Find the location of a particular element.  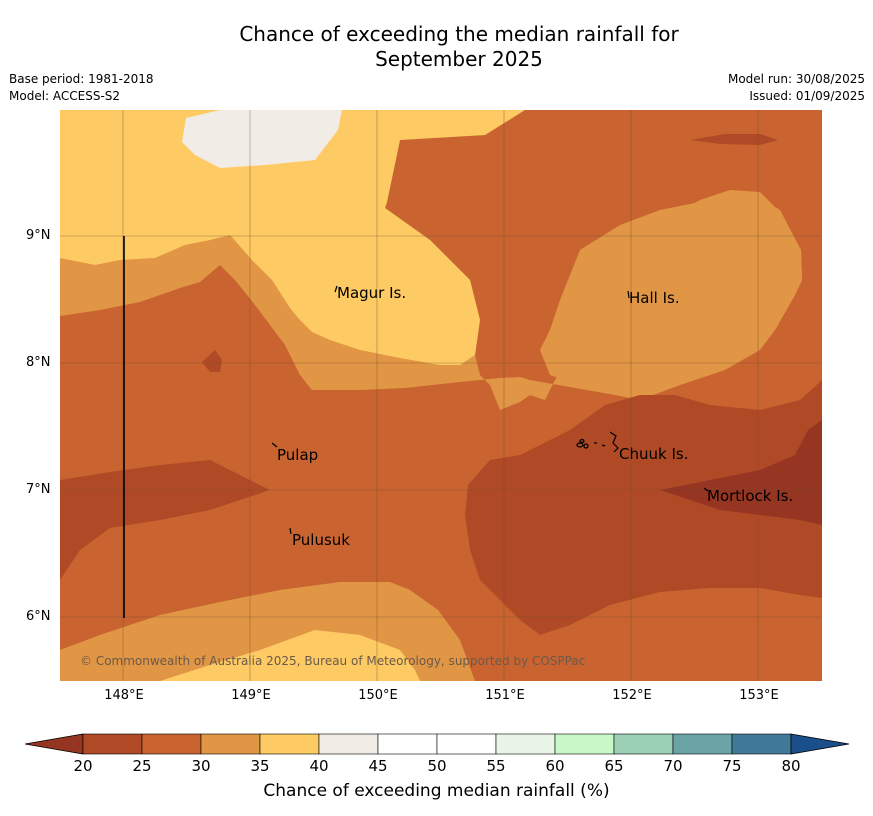

band-40-45-north is located at coordinates (262, 139).